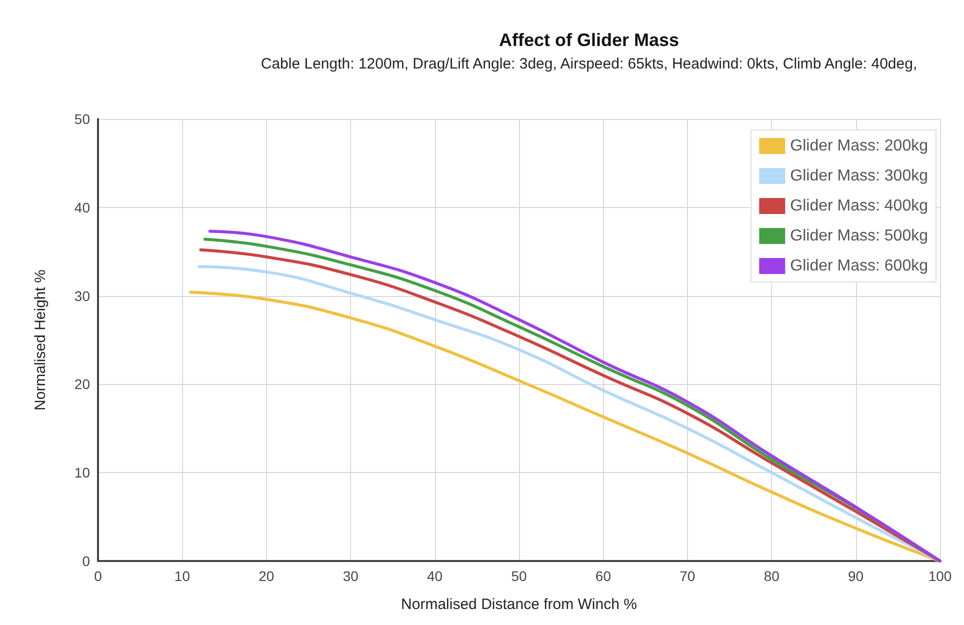 The height and width of the screenshot is (625, 964). Describe the element at coordinates (266, 576) in the screenshot. I see `x-tick-label: 20` at that location.